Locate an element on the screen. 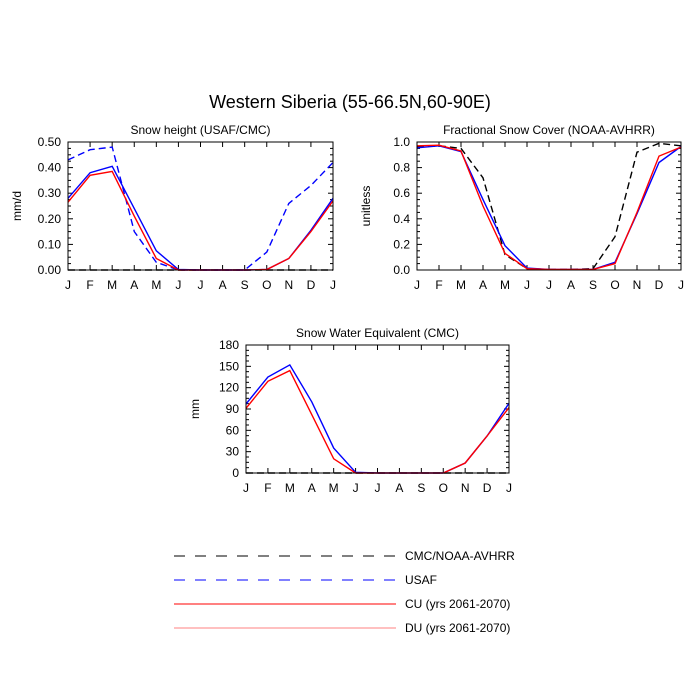 This screenshot has width=700, height=700. y-tick-label: 0.4 is located at coordinates (401, 219).